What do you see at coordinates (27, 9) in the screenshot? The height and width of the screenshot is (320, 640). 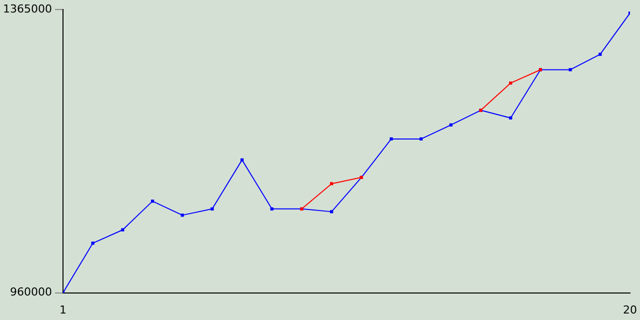 I see `y-tick-label: 1365000` at bounding box center [27, 9].